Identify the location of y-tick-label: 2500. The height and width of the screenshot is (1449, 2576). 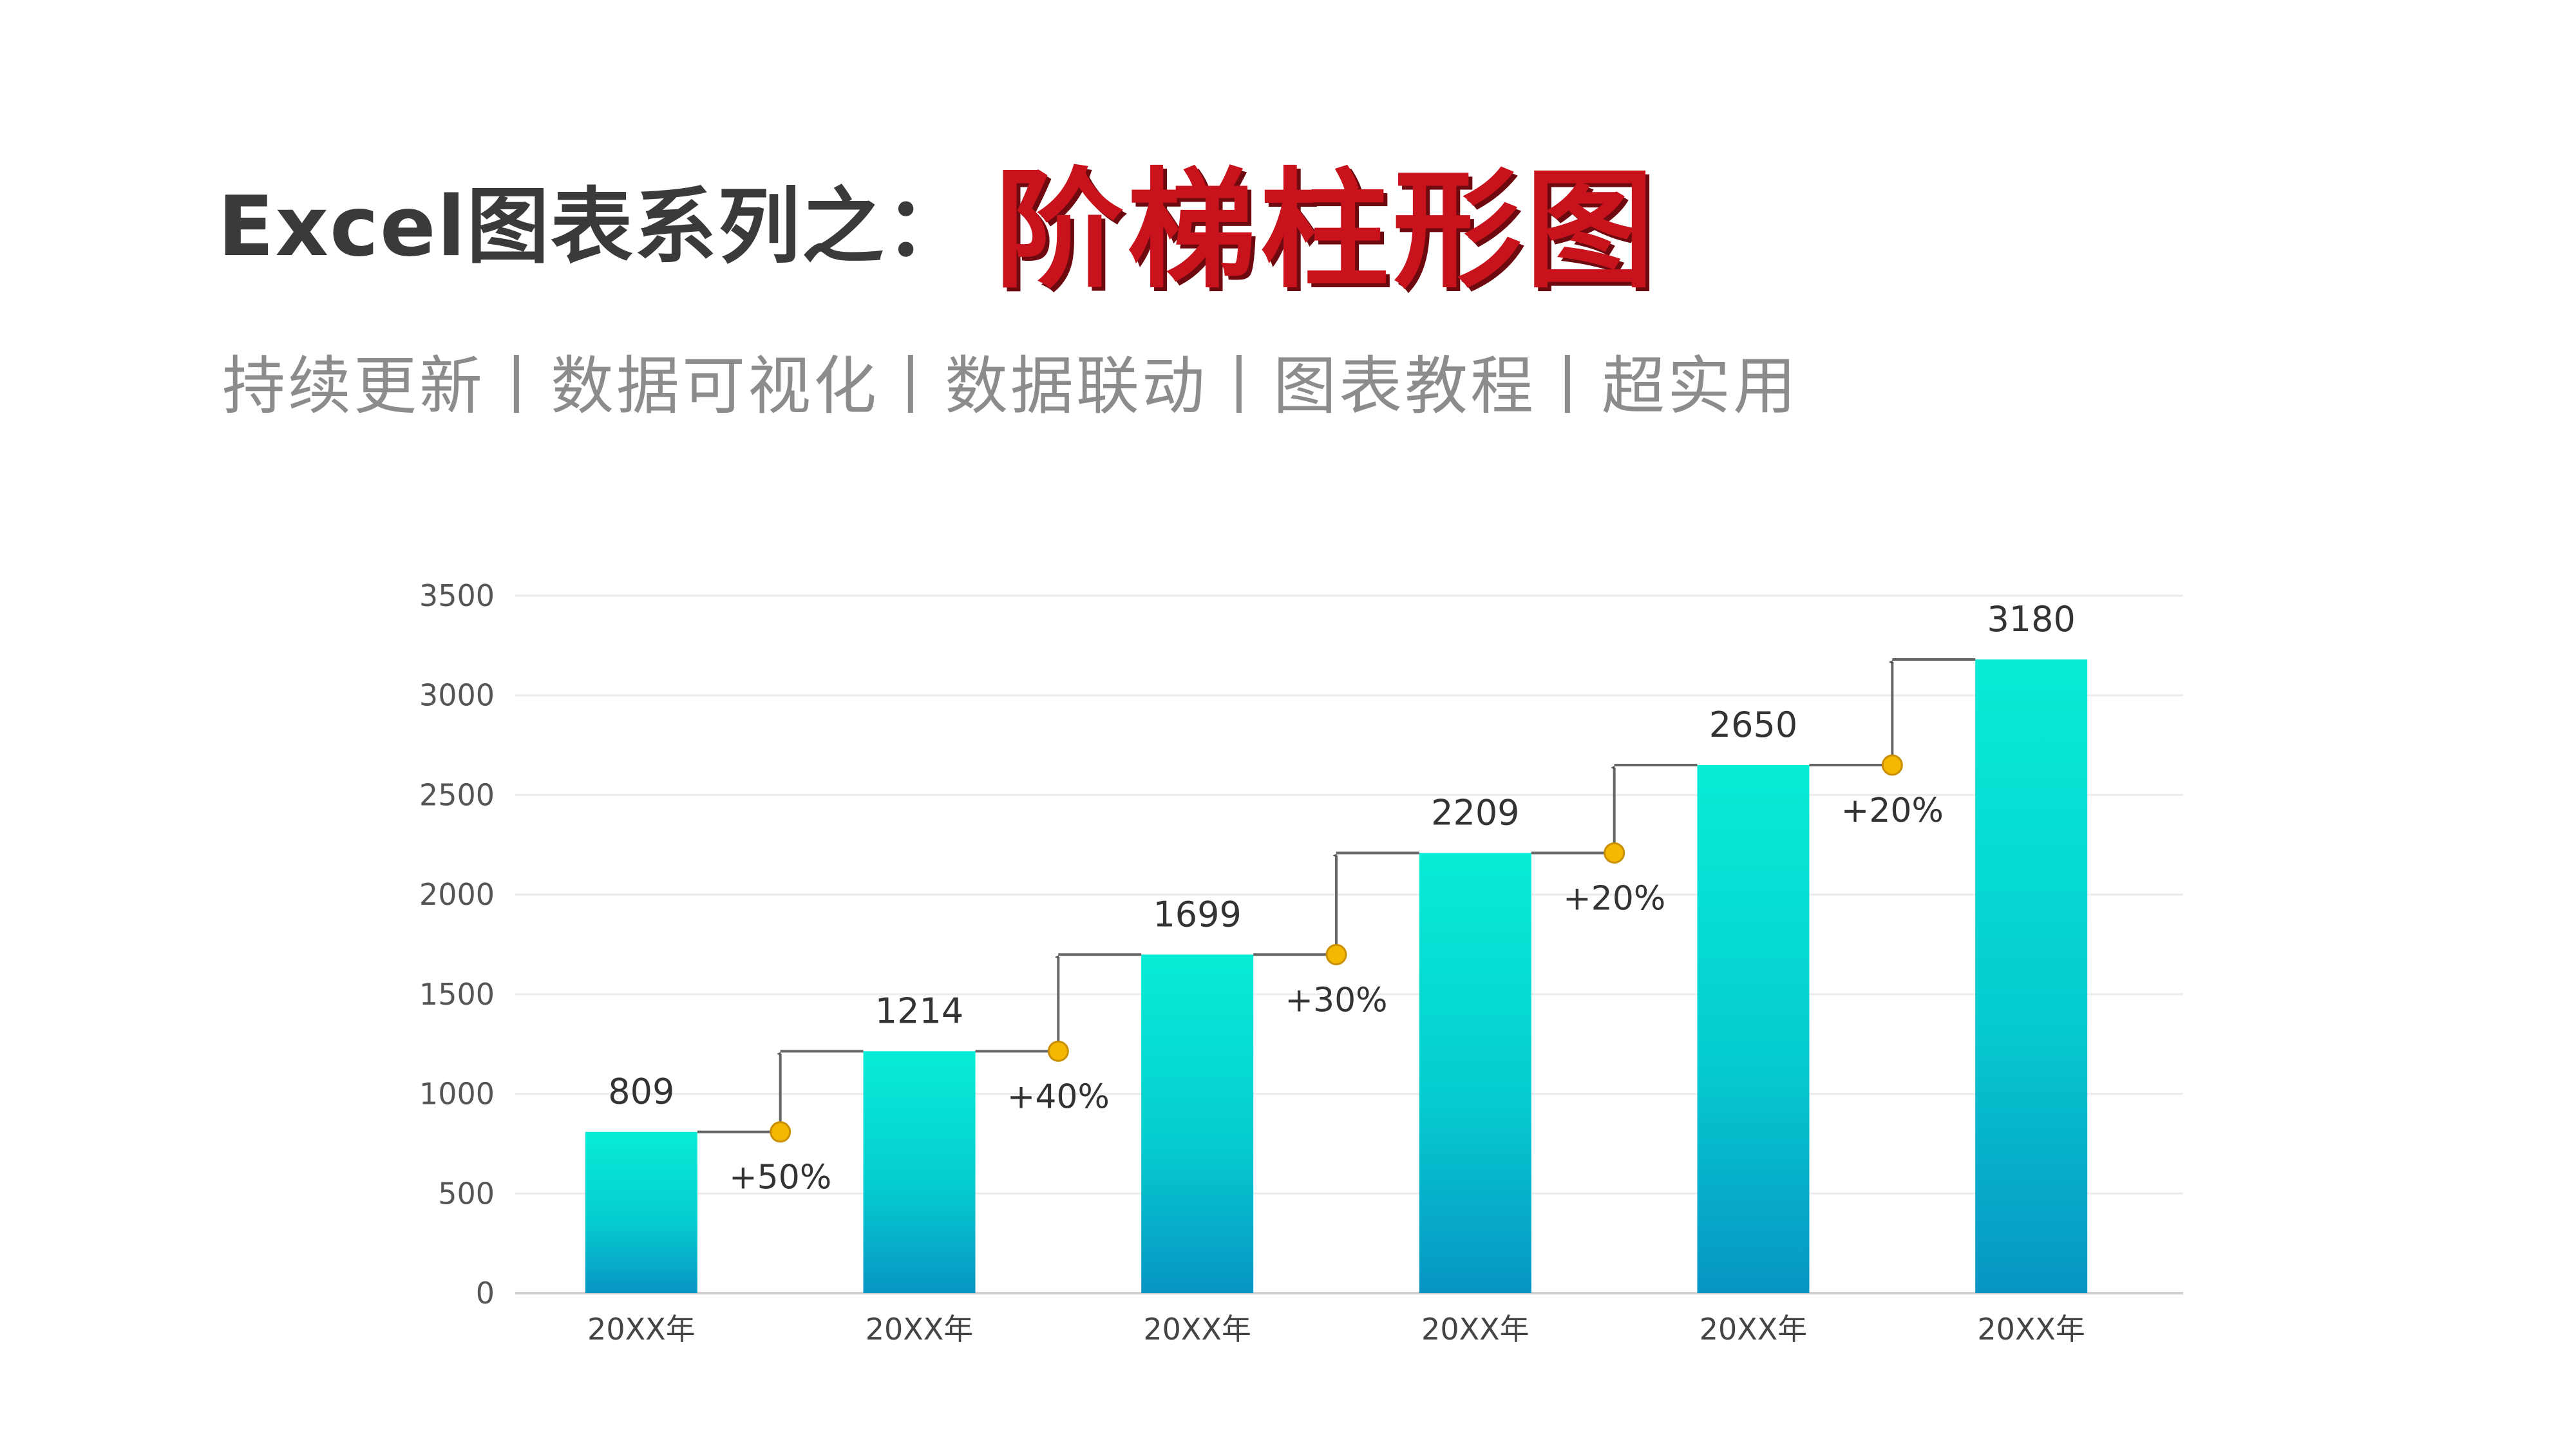
(457, 794).